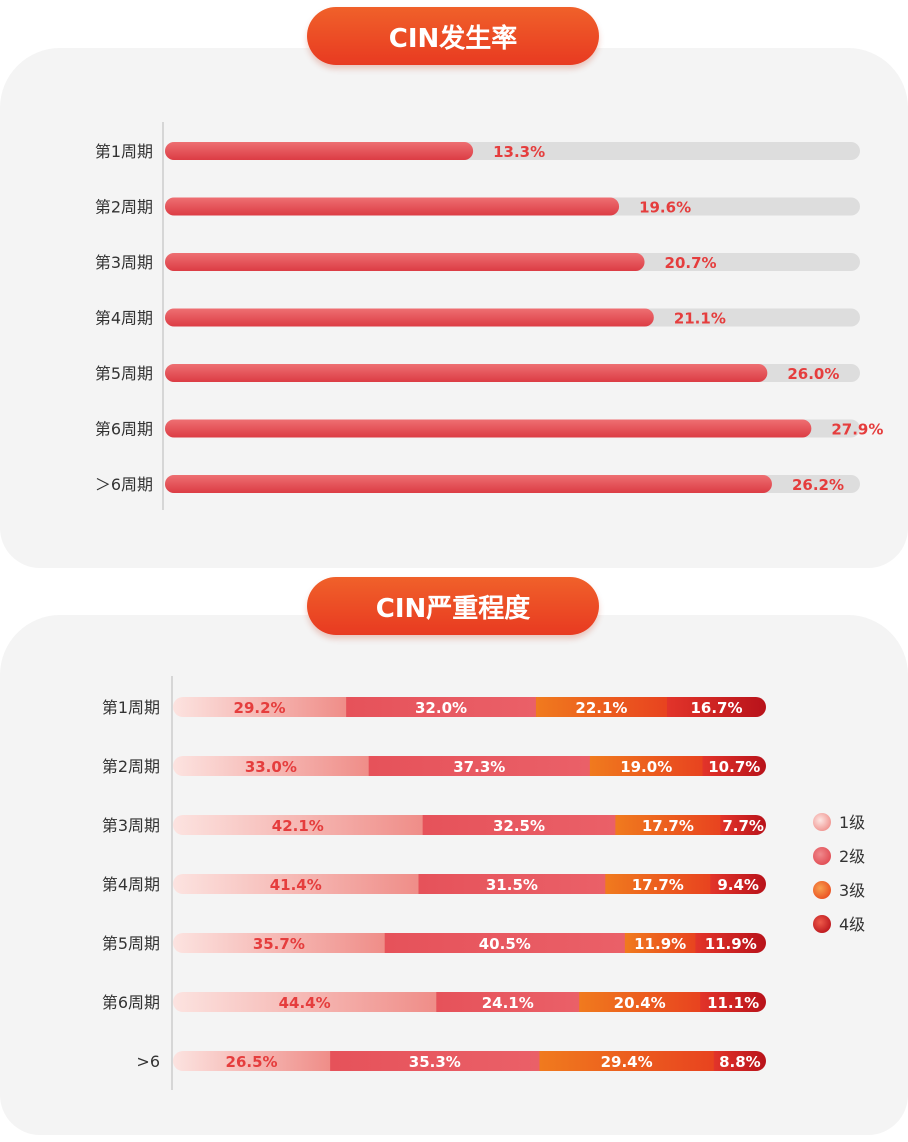 The image size is (908, 1142). I want to click on incidence-row-label: 第1周期, so click(124, 151).